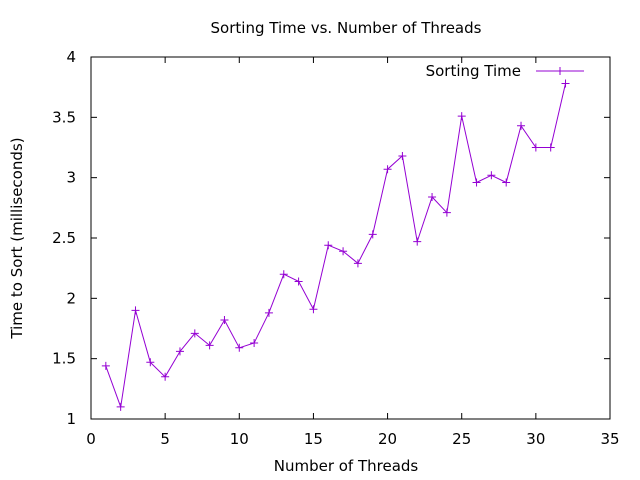 The height and width of the screenshot is (480, 640). Describe the element at coordinates (64, 238) in the screenshot. I see `y-tick-label: 2.5` at that location.